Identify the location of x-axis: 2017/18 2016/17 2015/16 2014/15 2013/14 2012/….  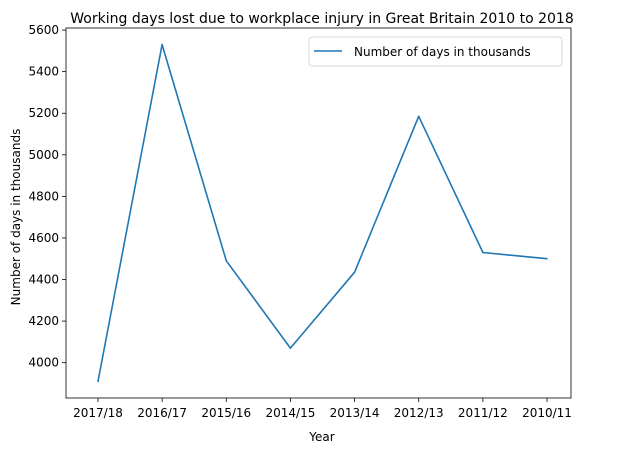
(322, 409).